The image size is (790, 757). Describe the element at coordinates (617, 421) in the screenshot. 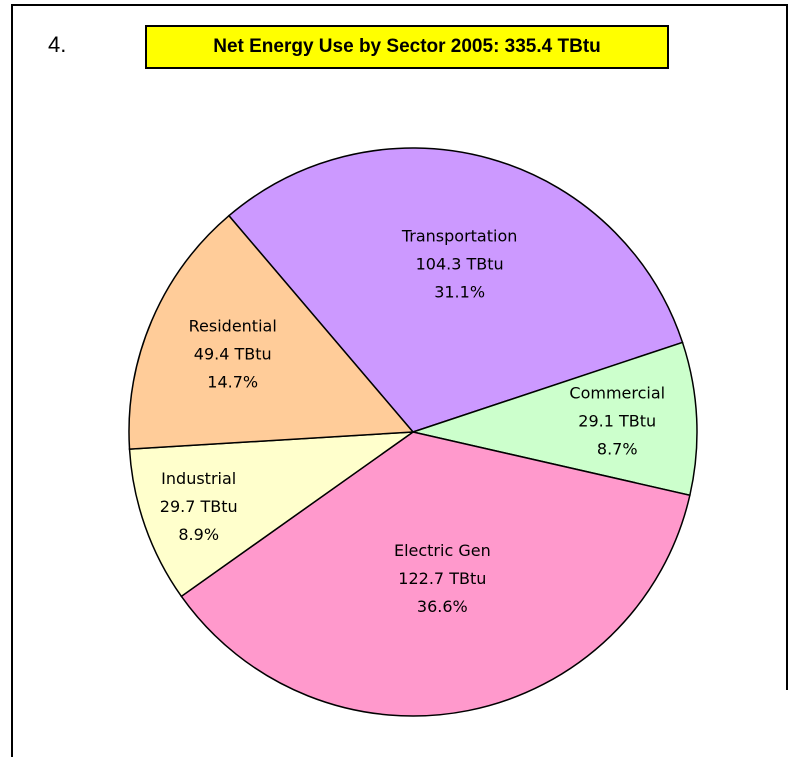

I see `value-label: 29.1 TBtu` at that location.